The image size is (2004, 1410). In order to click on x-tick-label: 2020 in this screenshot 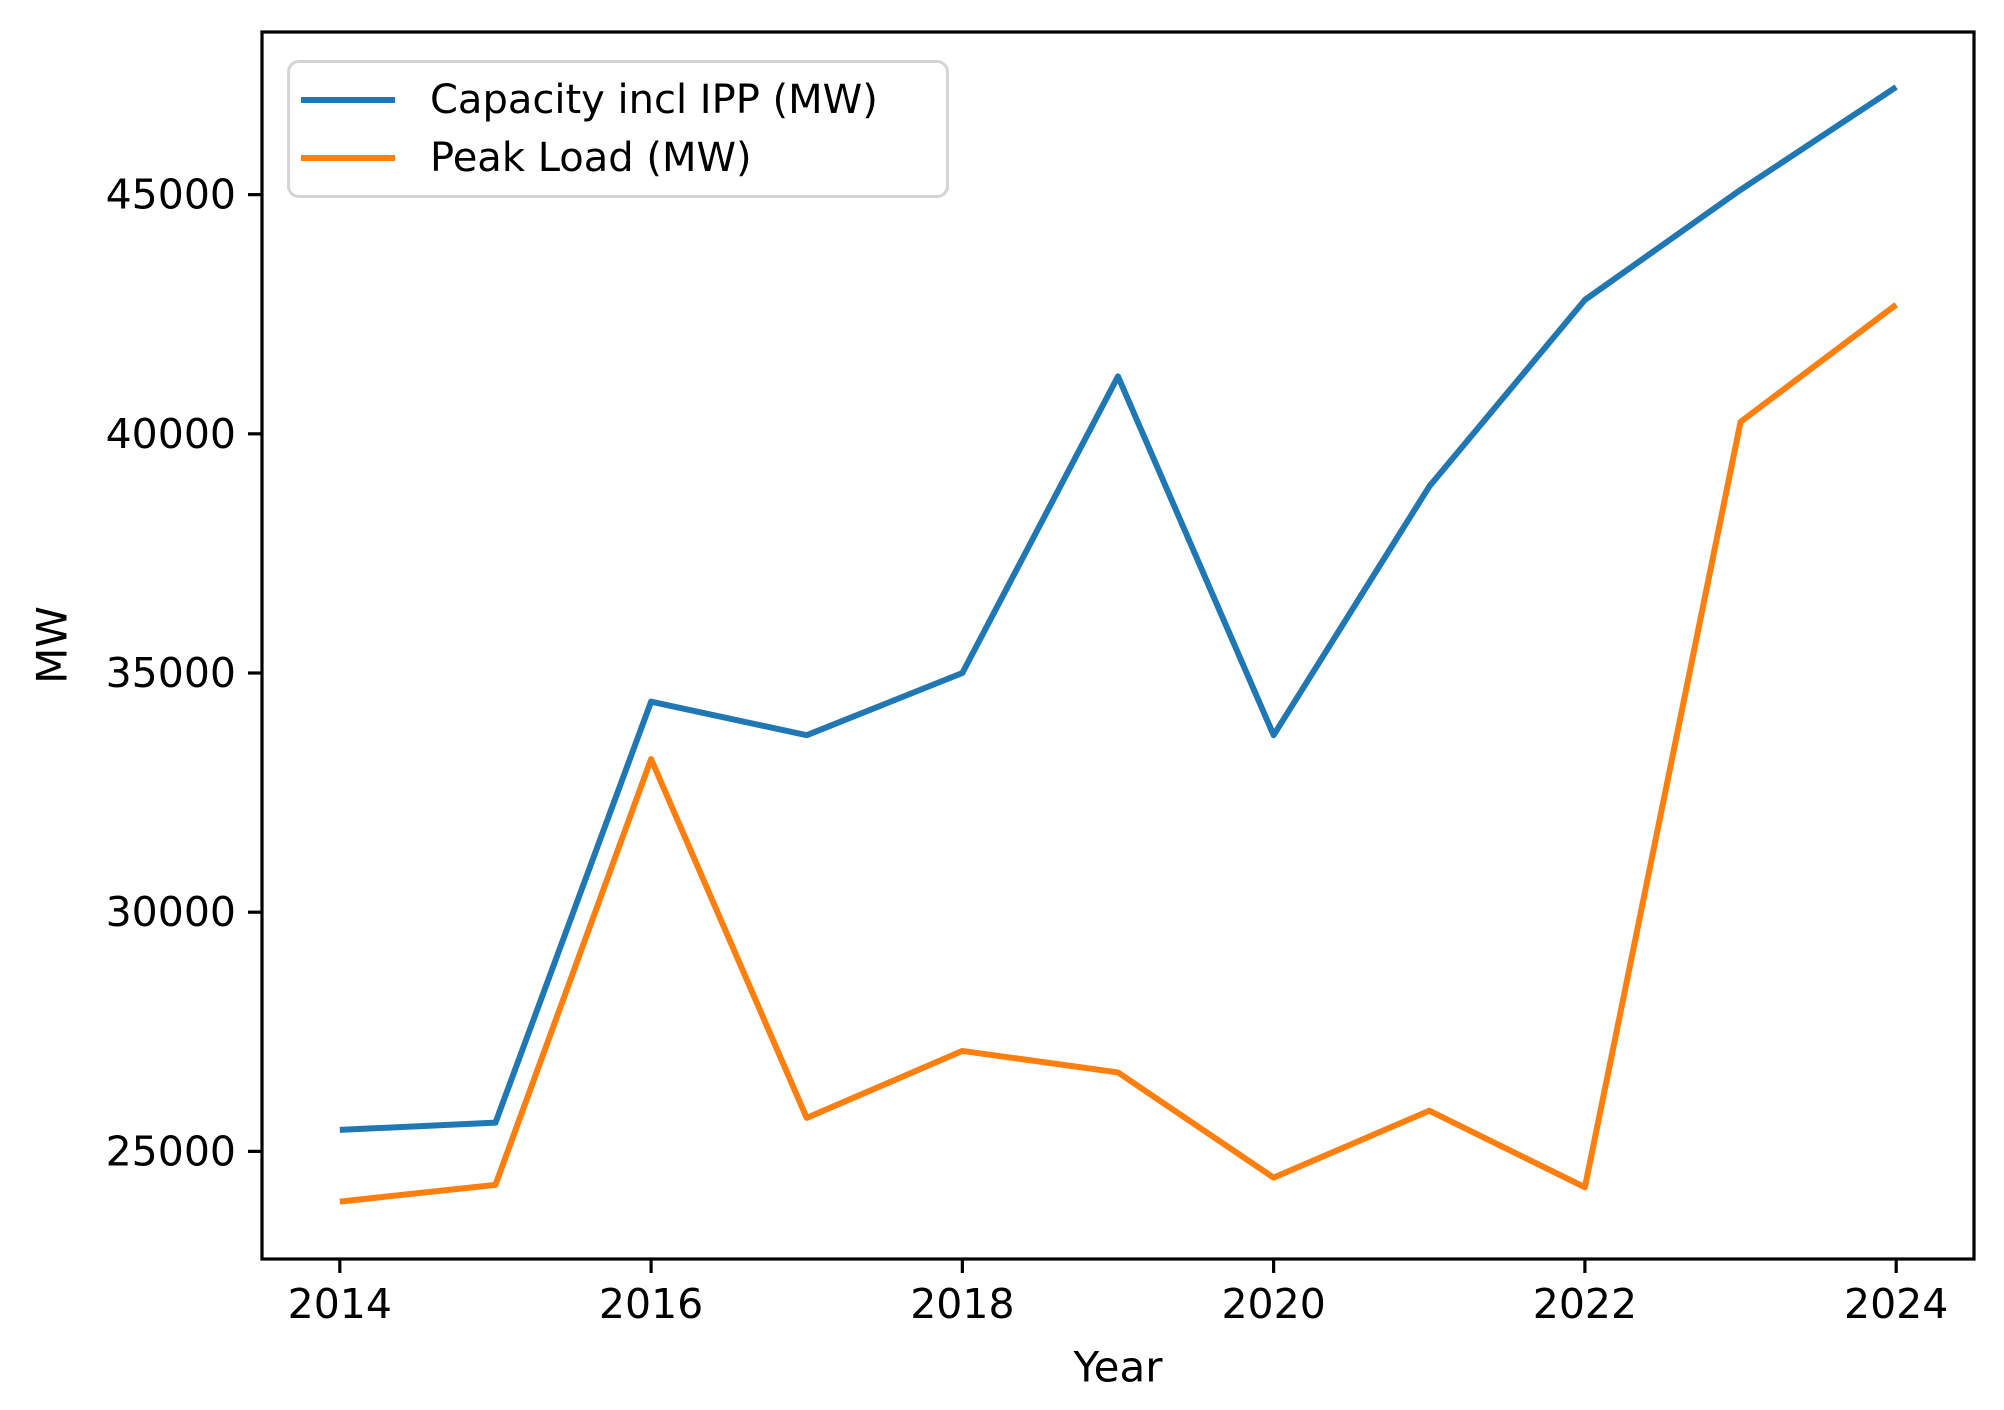, I will do `click(1273, 1304)`.